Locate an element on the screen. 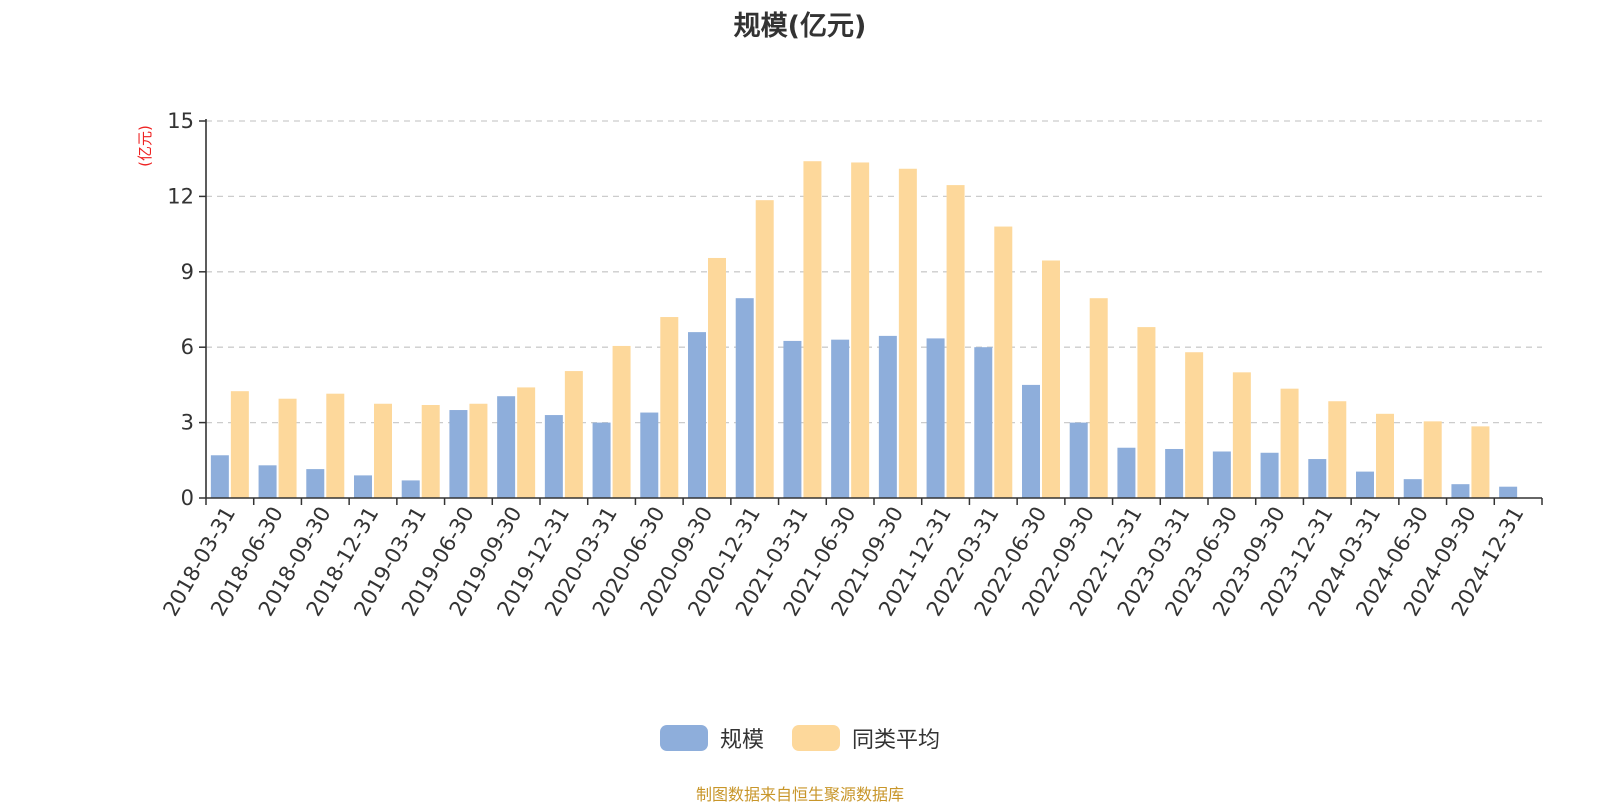 This screenshot has width=1600, height=805. y-tick-label: 9 is located at coordinates (187, 272).